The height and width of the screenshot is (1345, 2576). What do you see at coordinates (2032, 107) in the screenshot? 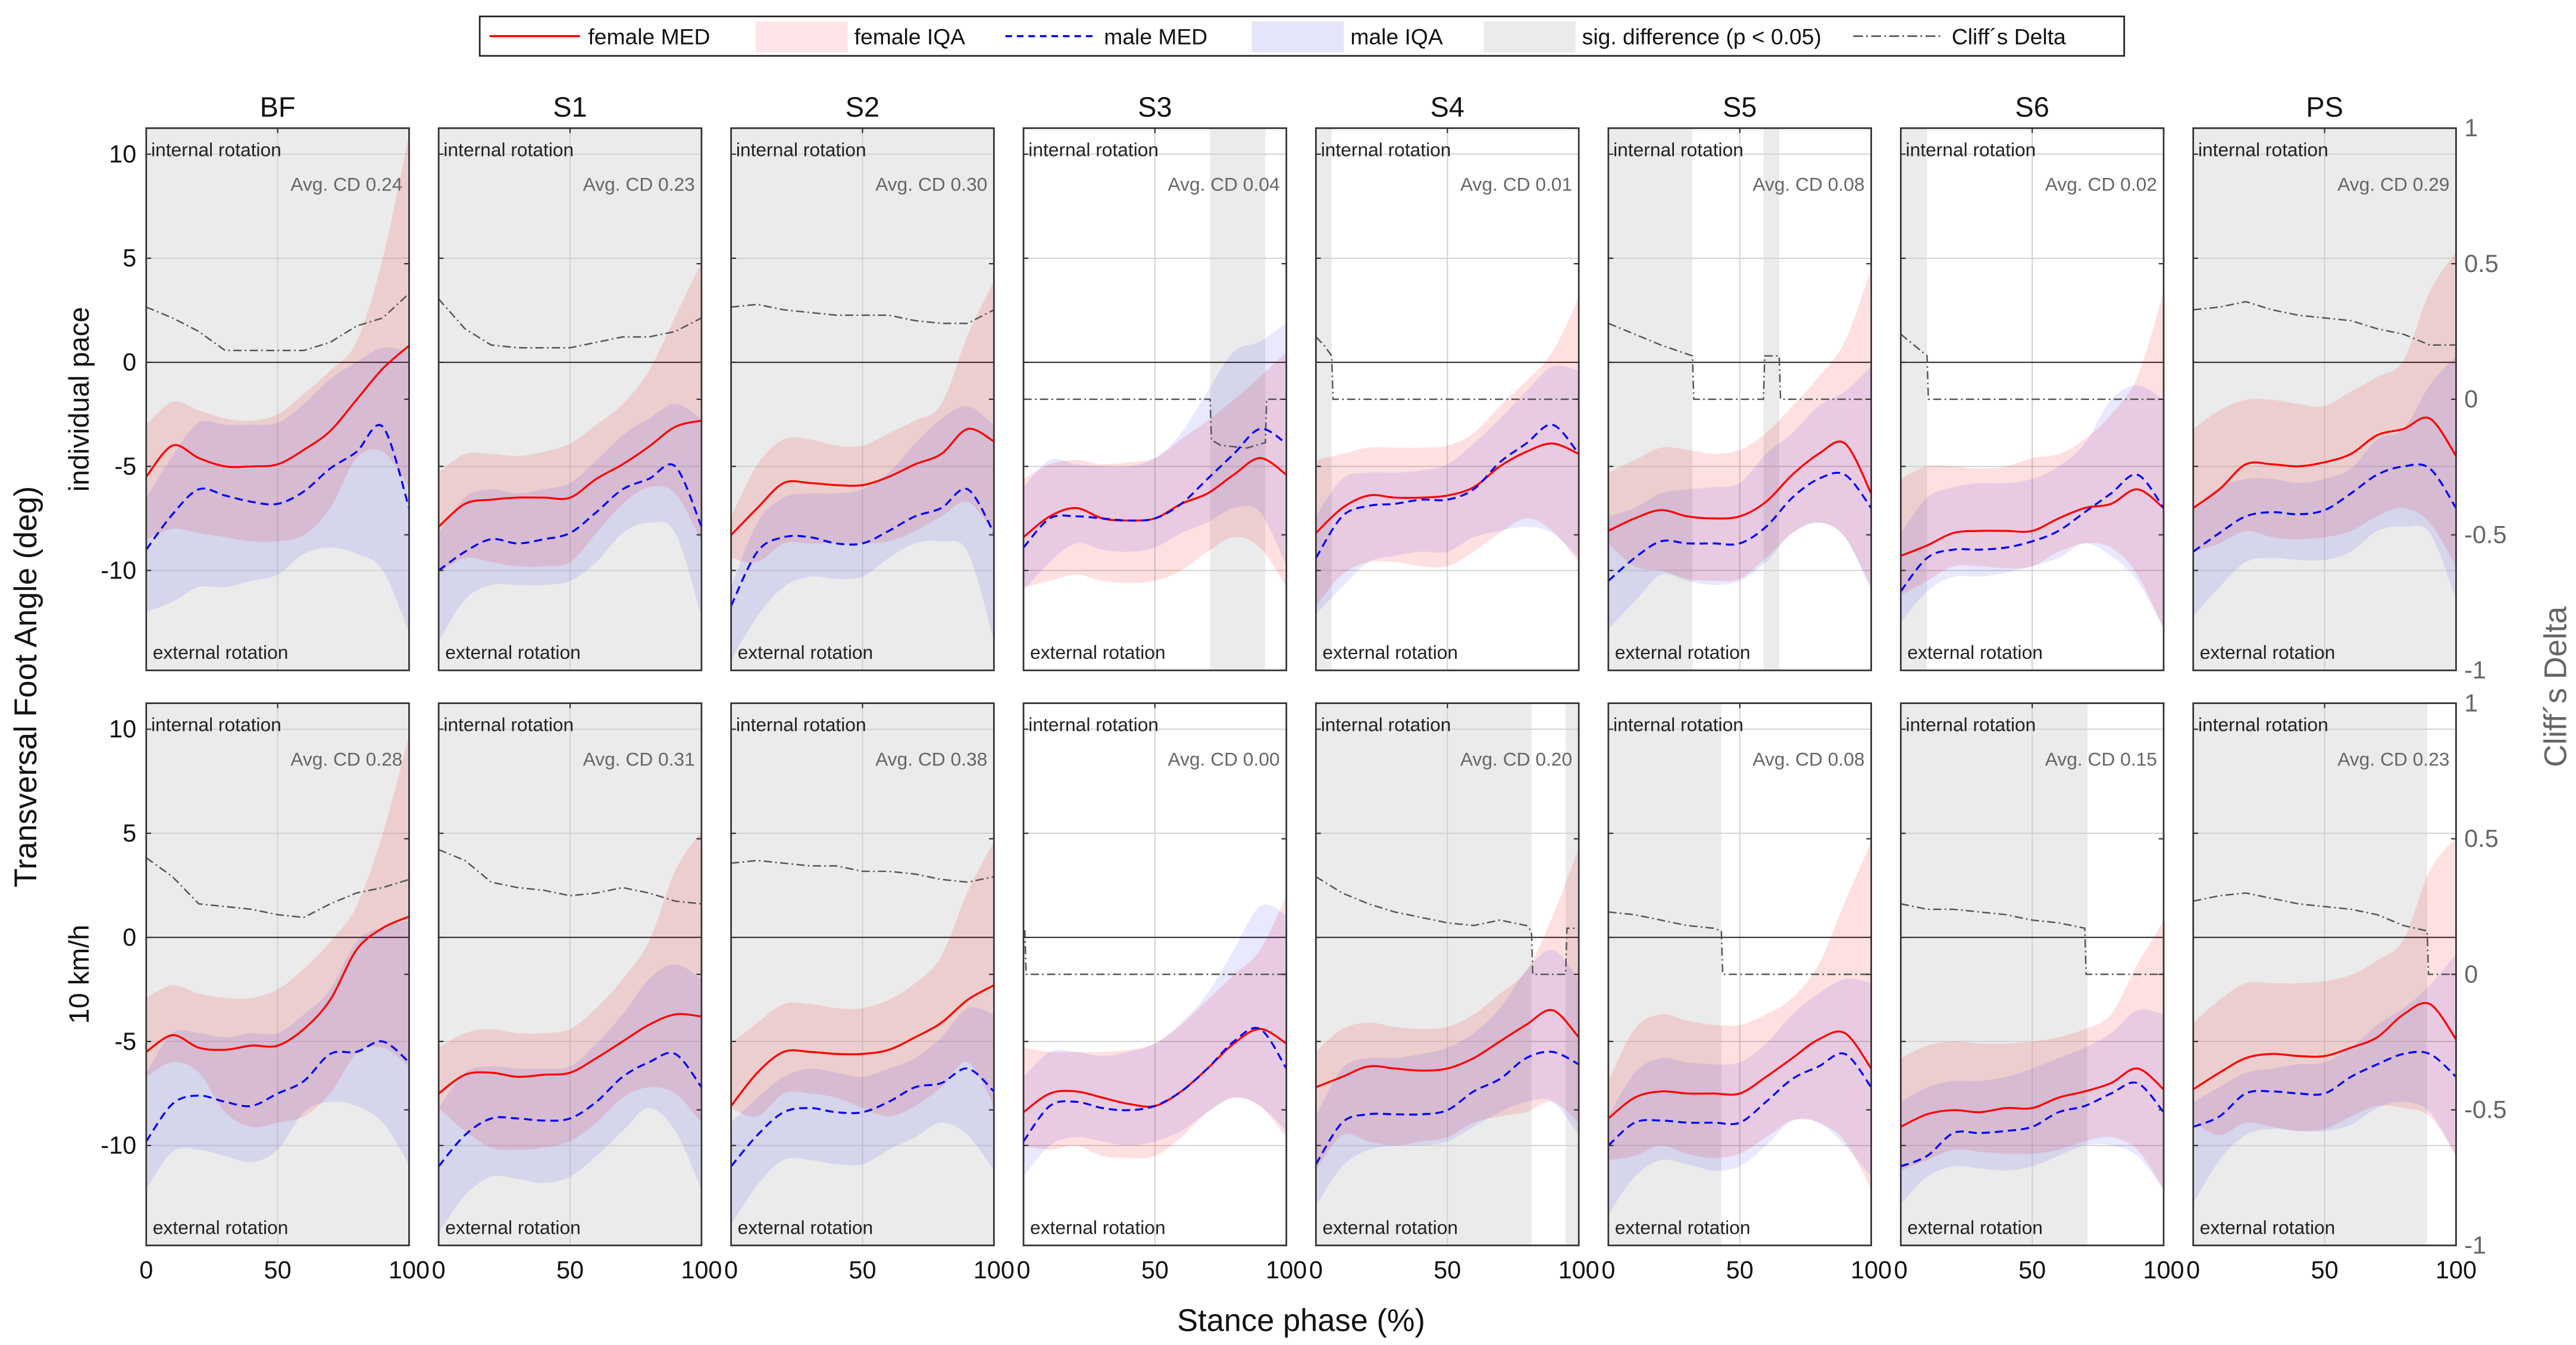
I see `panel-title: S6` at bounding box center [2032, 107].